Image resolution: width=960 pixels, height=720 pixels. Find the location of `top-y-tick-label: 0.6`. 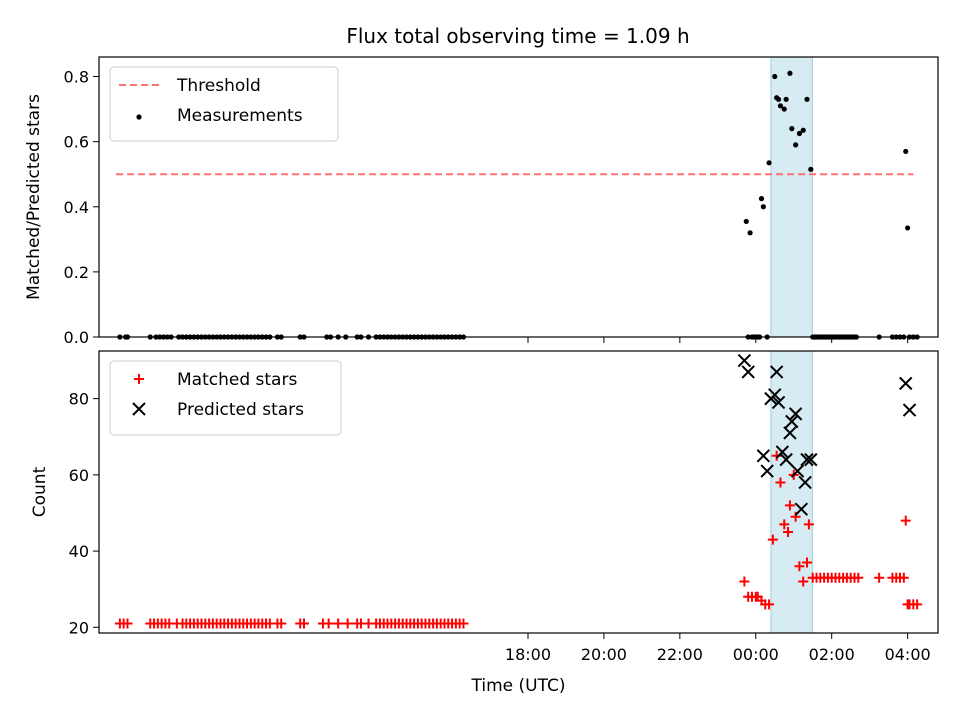

top-y-tick-label: 0.6 is located at coordinates (76, 142).